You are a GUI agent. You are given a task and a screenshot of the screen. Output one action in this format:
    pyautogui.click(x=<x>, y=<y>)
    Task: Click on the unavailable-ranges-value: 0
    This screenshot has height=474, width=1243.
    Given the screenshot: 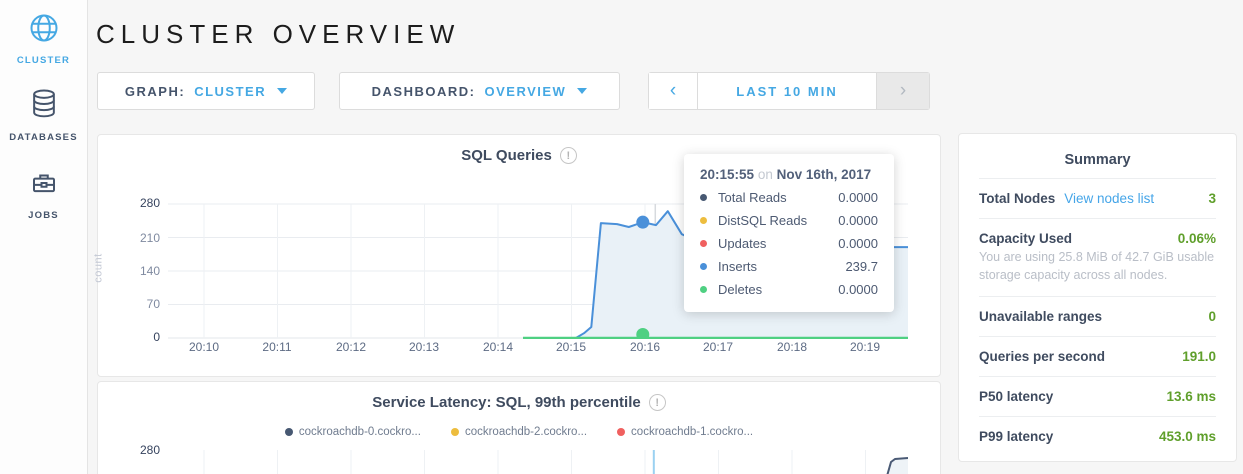 What is the action you would take?
    pyautogui.click(x=1212, y=317)
    